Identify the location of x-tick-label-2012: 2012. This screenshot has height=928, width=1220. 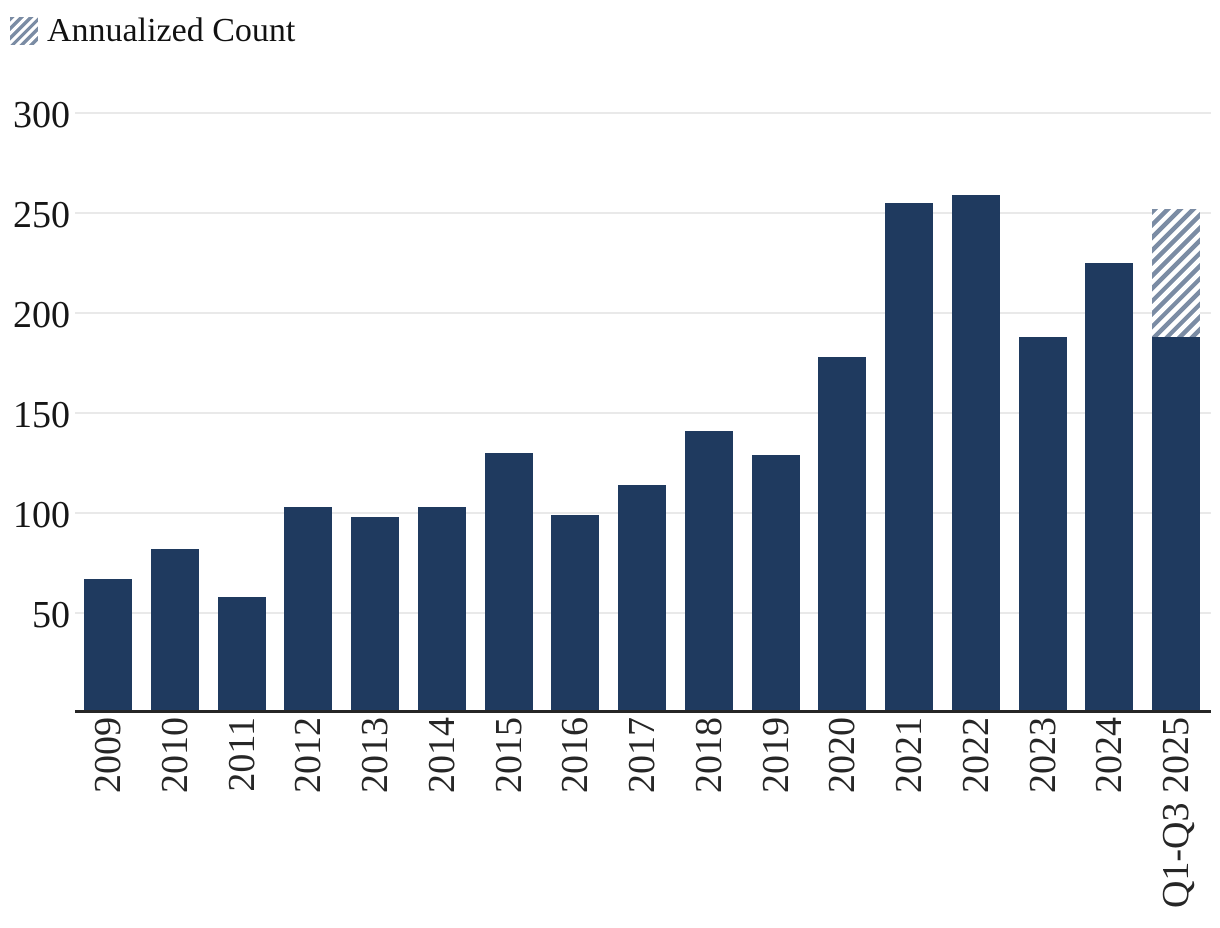
(308, 755).